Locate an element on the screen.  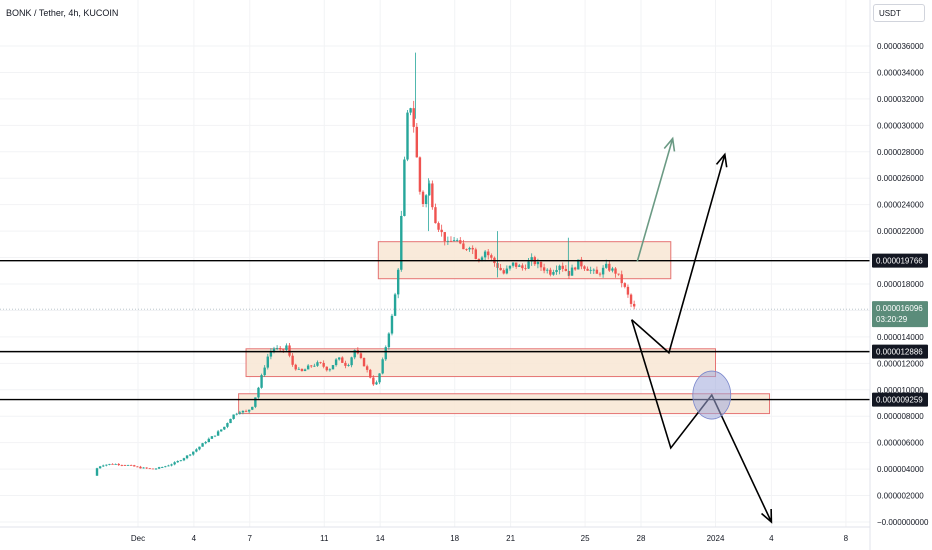
price-tick-label: 0.000006000 is located at coordinates (900, 443).